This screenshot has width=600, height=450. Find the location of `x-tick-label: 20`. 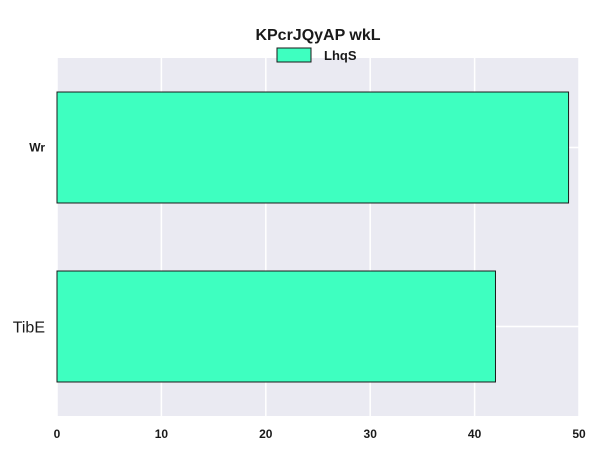

x-tick-label: 20 is located at coordinates (266, 434).